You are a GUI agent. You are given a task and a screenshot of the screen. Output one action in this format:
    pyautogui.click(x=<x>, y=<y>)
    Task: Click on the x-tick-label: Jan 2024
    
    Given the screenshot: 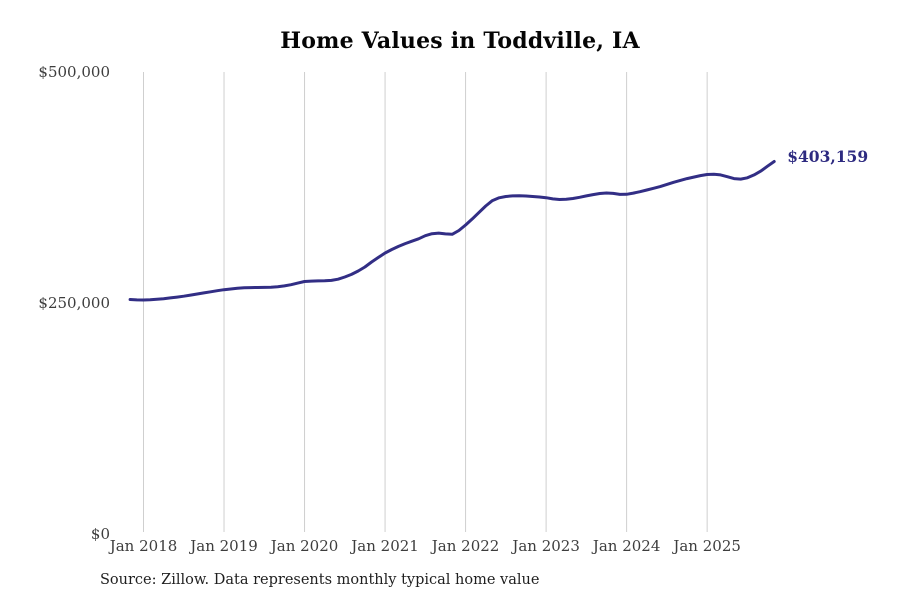 What is the action you would take?
    pyautogui.click(x=626, y=546)
    